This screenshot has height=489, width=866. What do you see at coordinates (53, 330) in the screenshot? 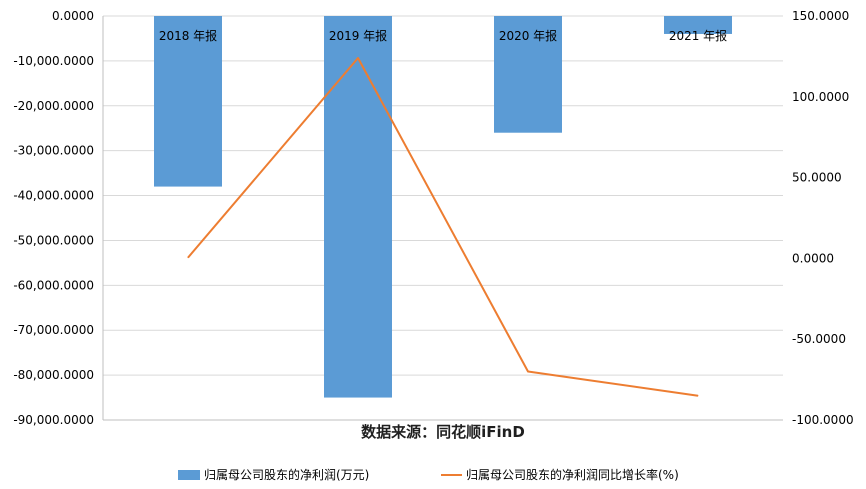
I see `left-tick-label: -70,000.0000` at bounding box center [53, 330].